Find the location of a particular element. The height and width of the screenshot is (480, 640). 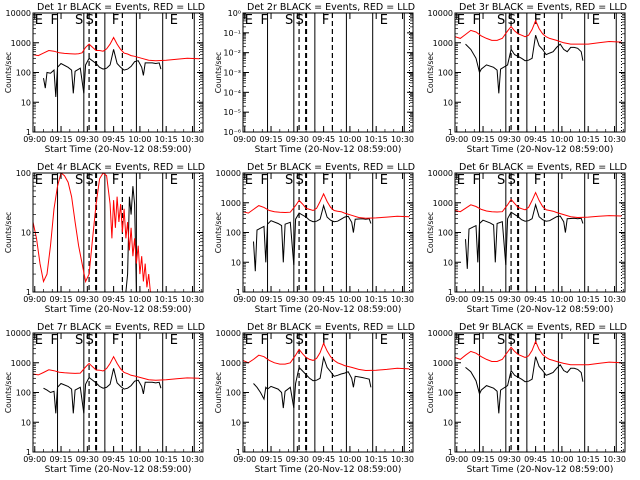

panel-title: Det 2r BLACK = Events, RED = LLD is located at coordinates (331, 7).